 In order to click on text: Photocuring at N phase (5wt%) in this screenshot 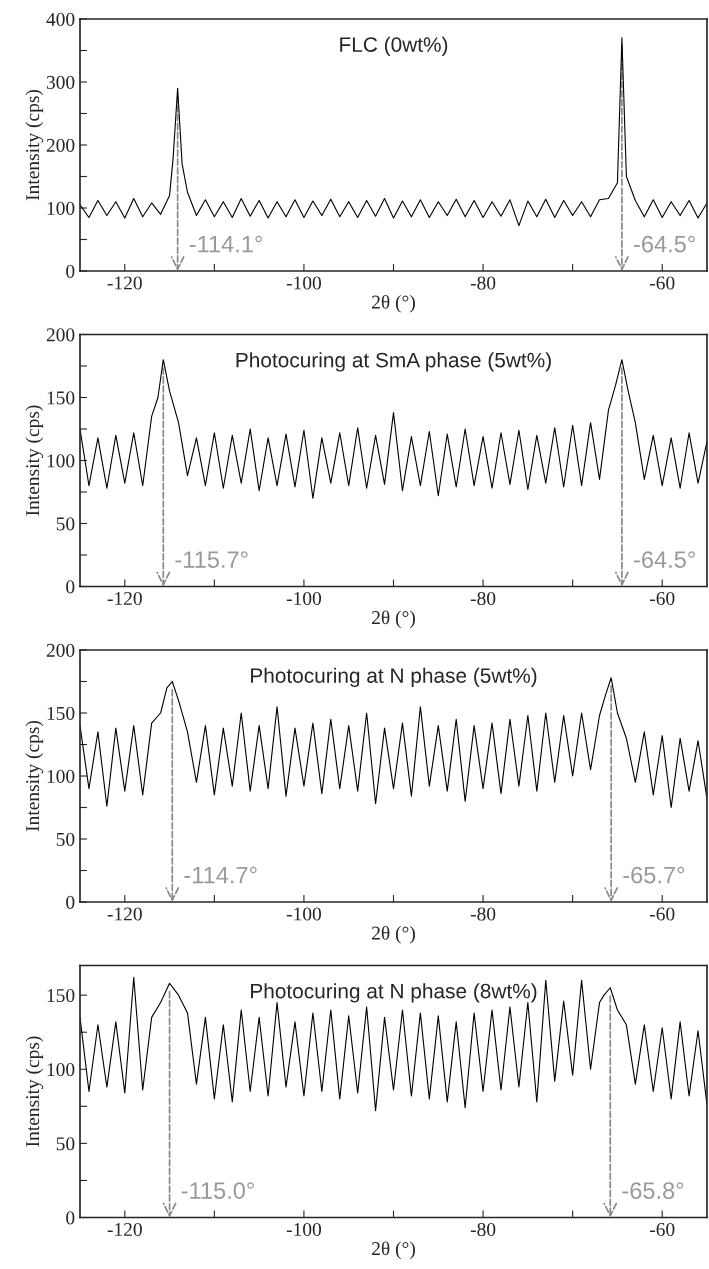, I will do `click(394, 677)`.